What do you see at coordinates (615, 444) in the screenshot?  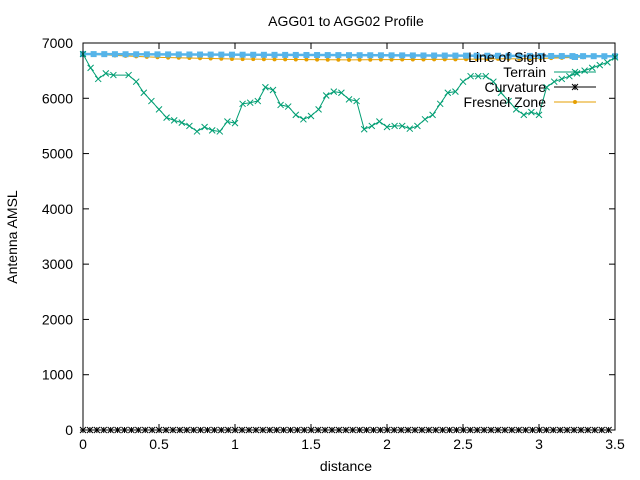 I see `x-tick-label: 3.5` at bounding box center [615, 444].